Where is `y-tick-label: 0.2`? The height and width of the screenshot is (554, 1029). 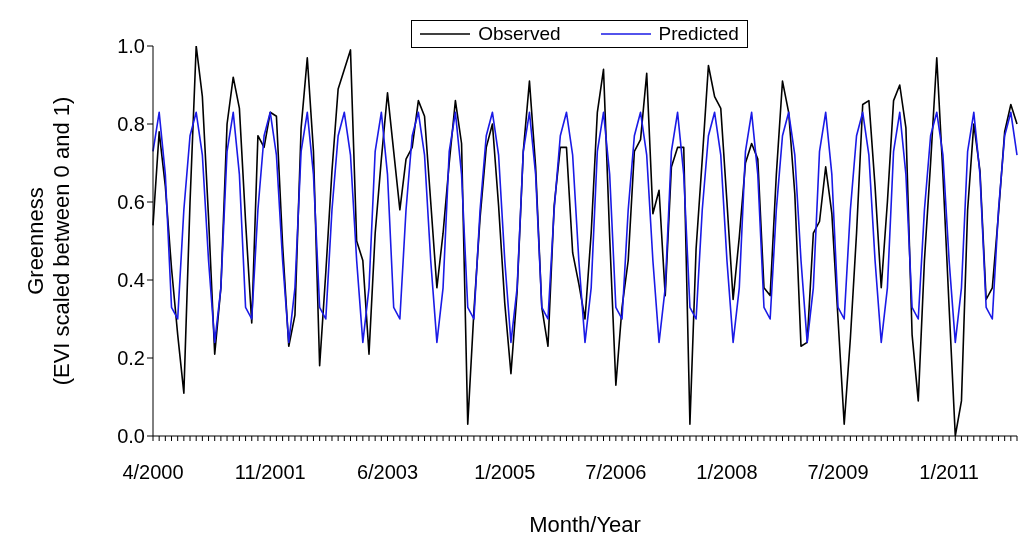
y-tick-label: 0.2 is located at coordinates (131, 358).